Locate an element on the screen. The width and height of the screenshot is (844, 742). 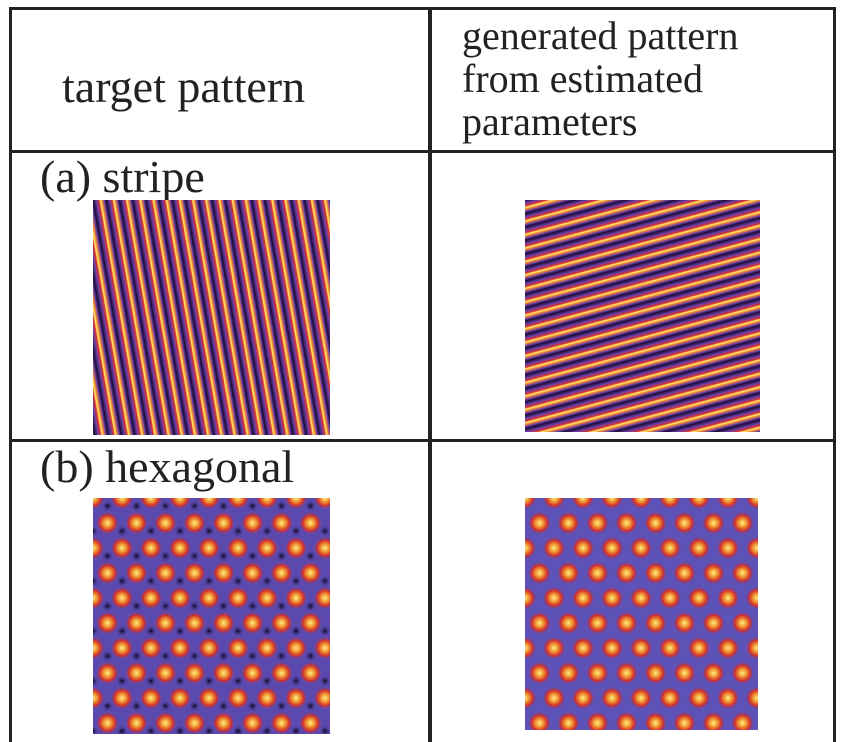
hexagonal-target-image is located at coordinates (211, 616).